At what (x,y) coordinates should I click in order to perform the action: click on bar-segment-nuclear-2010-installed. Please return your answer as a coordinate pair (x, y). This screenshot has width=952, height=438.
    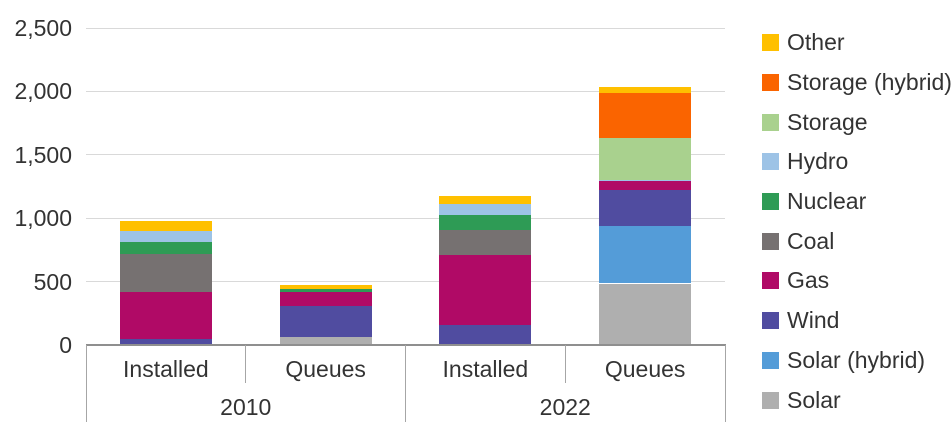
    Looking at the image, I should click on (165, 248).